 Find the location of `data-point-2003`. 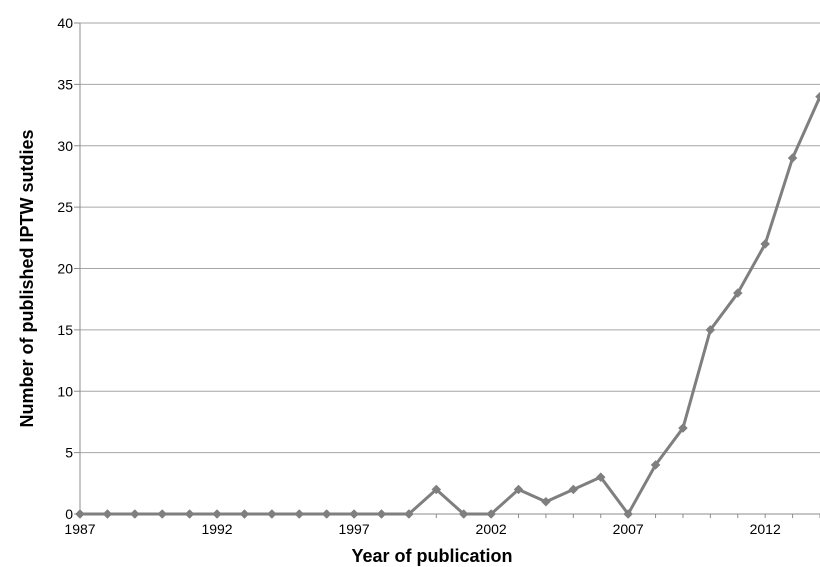

data-point-2003 is located at coordinates (518, 489).